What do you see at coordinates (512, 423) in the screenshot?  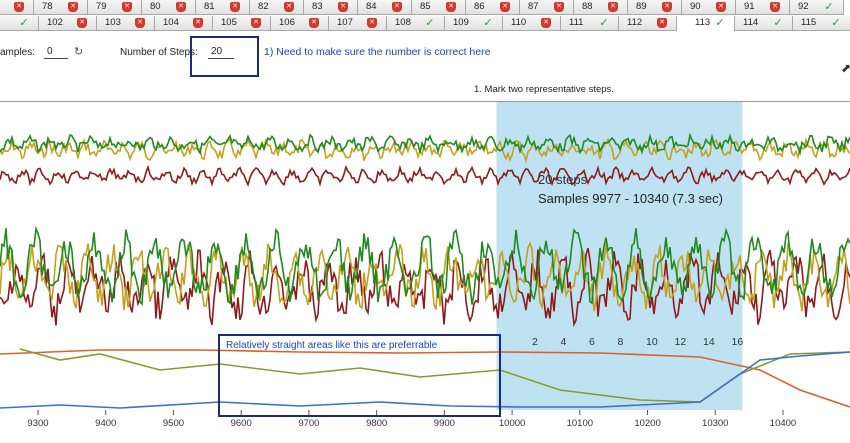 I see `x-tick-label: 10000` at bounding box center [512, 423].